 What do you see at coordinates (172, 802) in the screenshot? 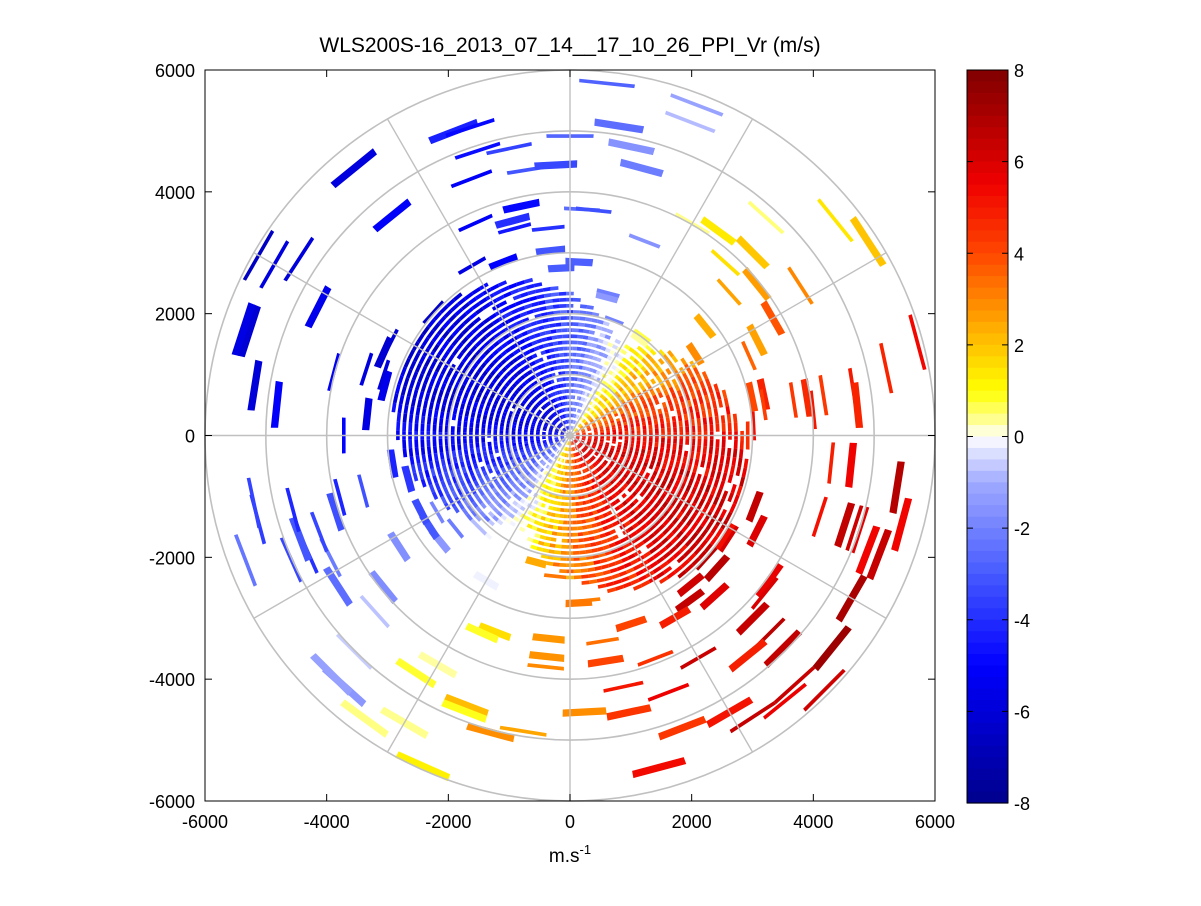
I see `y-tick-label: -6000` at bounding box center [172, 802].